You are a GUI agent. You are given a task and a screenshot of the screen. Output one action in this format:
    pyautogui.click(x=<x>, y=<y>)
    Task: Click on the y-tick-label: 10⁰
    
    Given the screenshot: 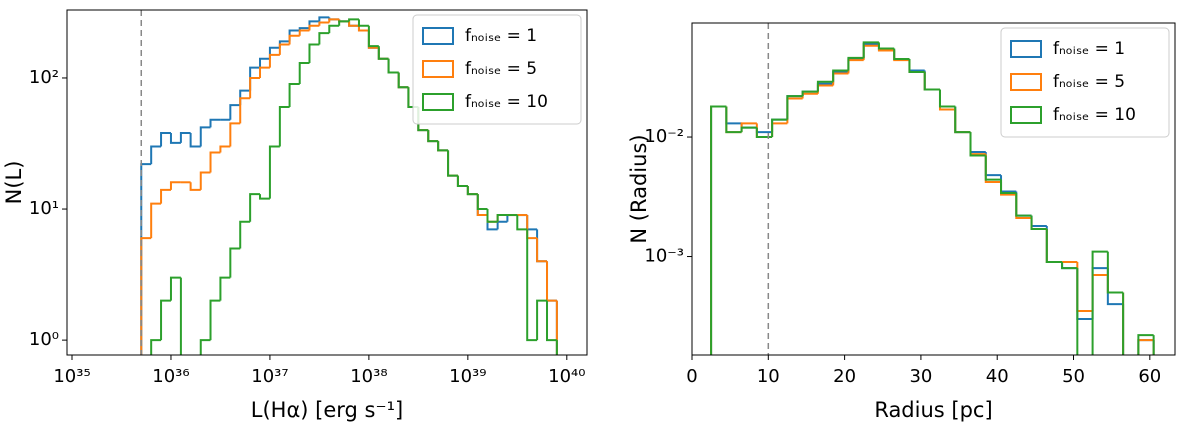 What is the action you would take?
    pyautogui.click(x=44, y=339)
    